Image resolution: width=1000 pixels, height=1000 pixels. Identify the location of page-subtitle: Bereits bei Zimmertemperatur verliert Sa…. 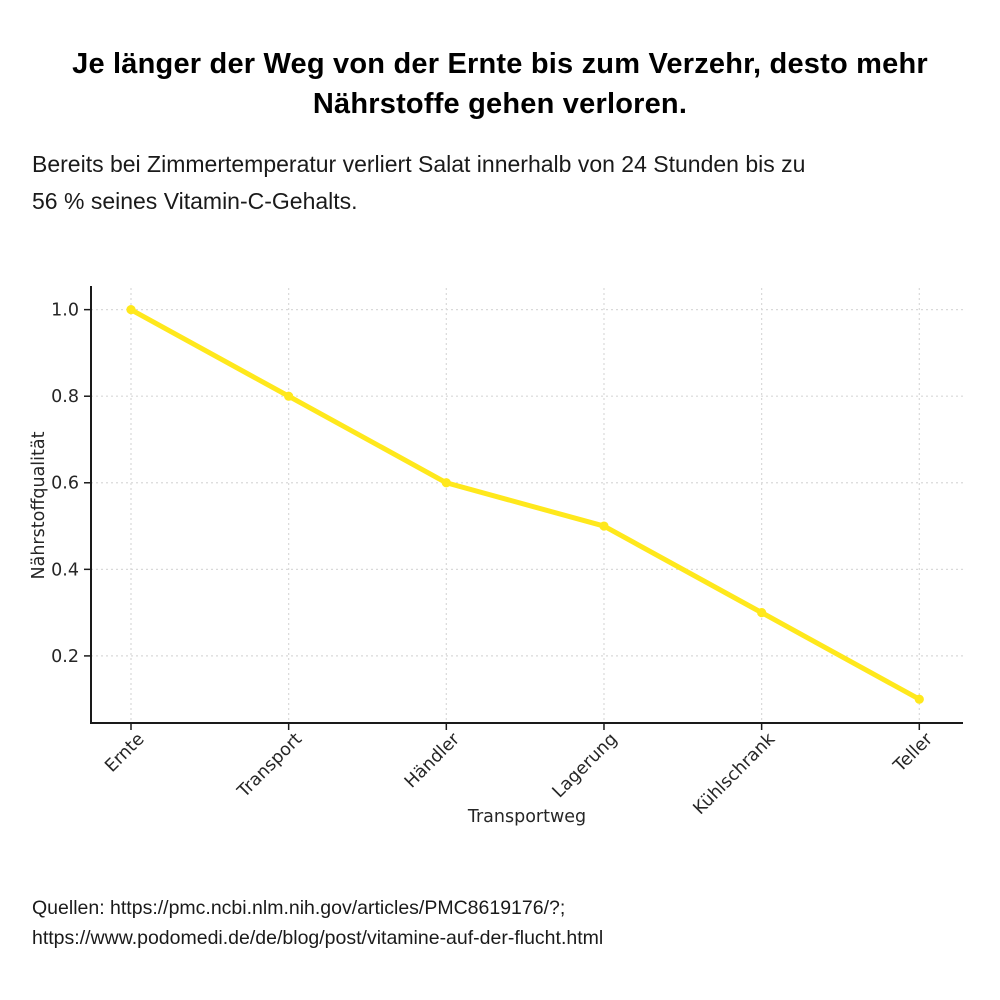
(497, 183).